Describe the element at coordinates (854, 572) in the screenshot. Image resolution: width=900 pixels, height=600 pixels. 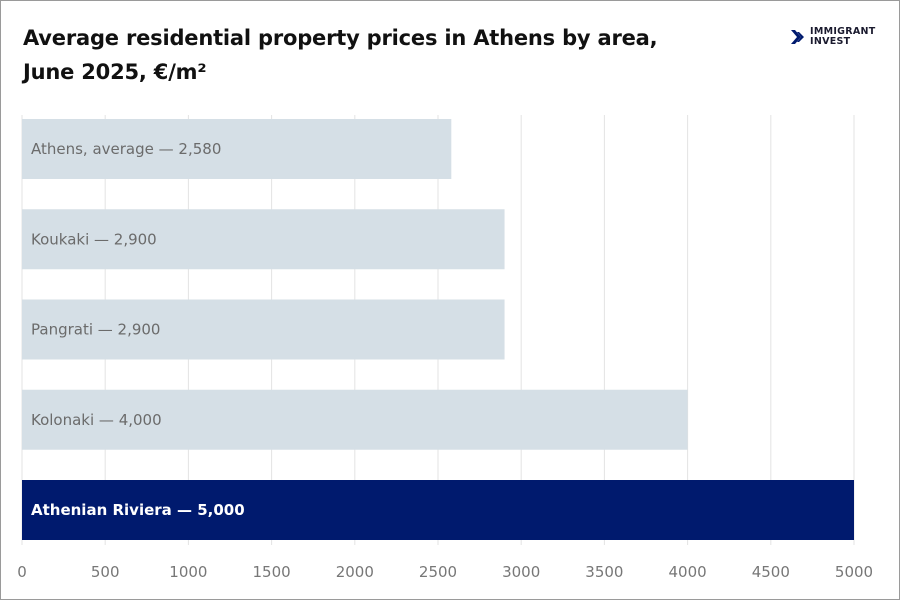
I see `x-tick-label: 5000` at that location.